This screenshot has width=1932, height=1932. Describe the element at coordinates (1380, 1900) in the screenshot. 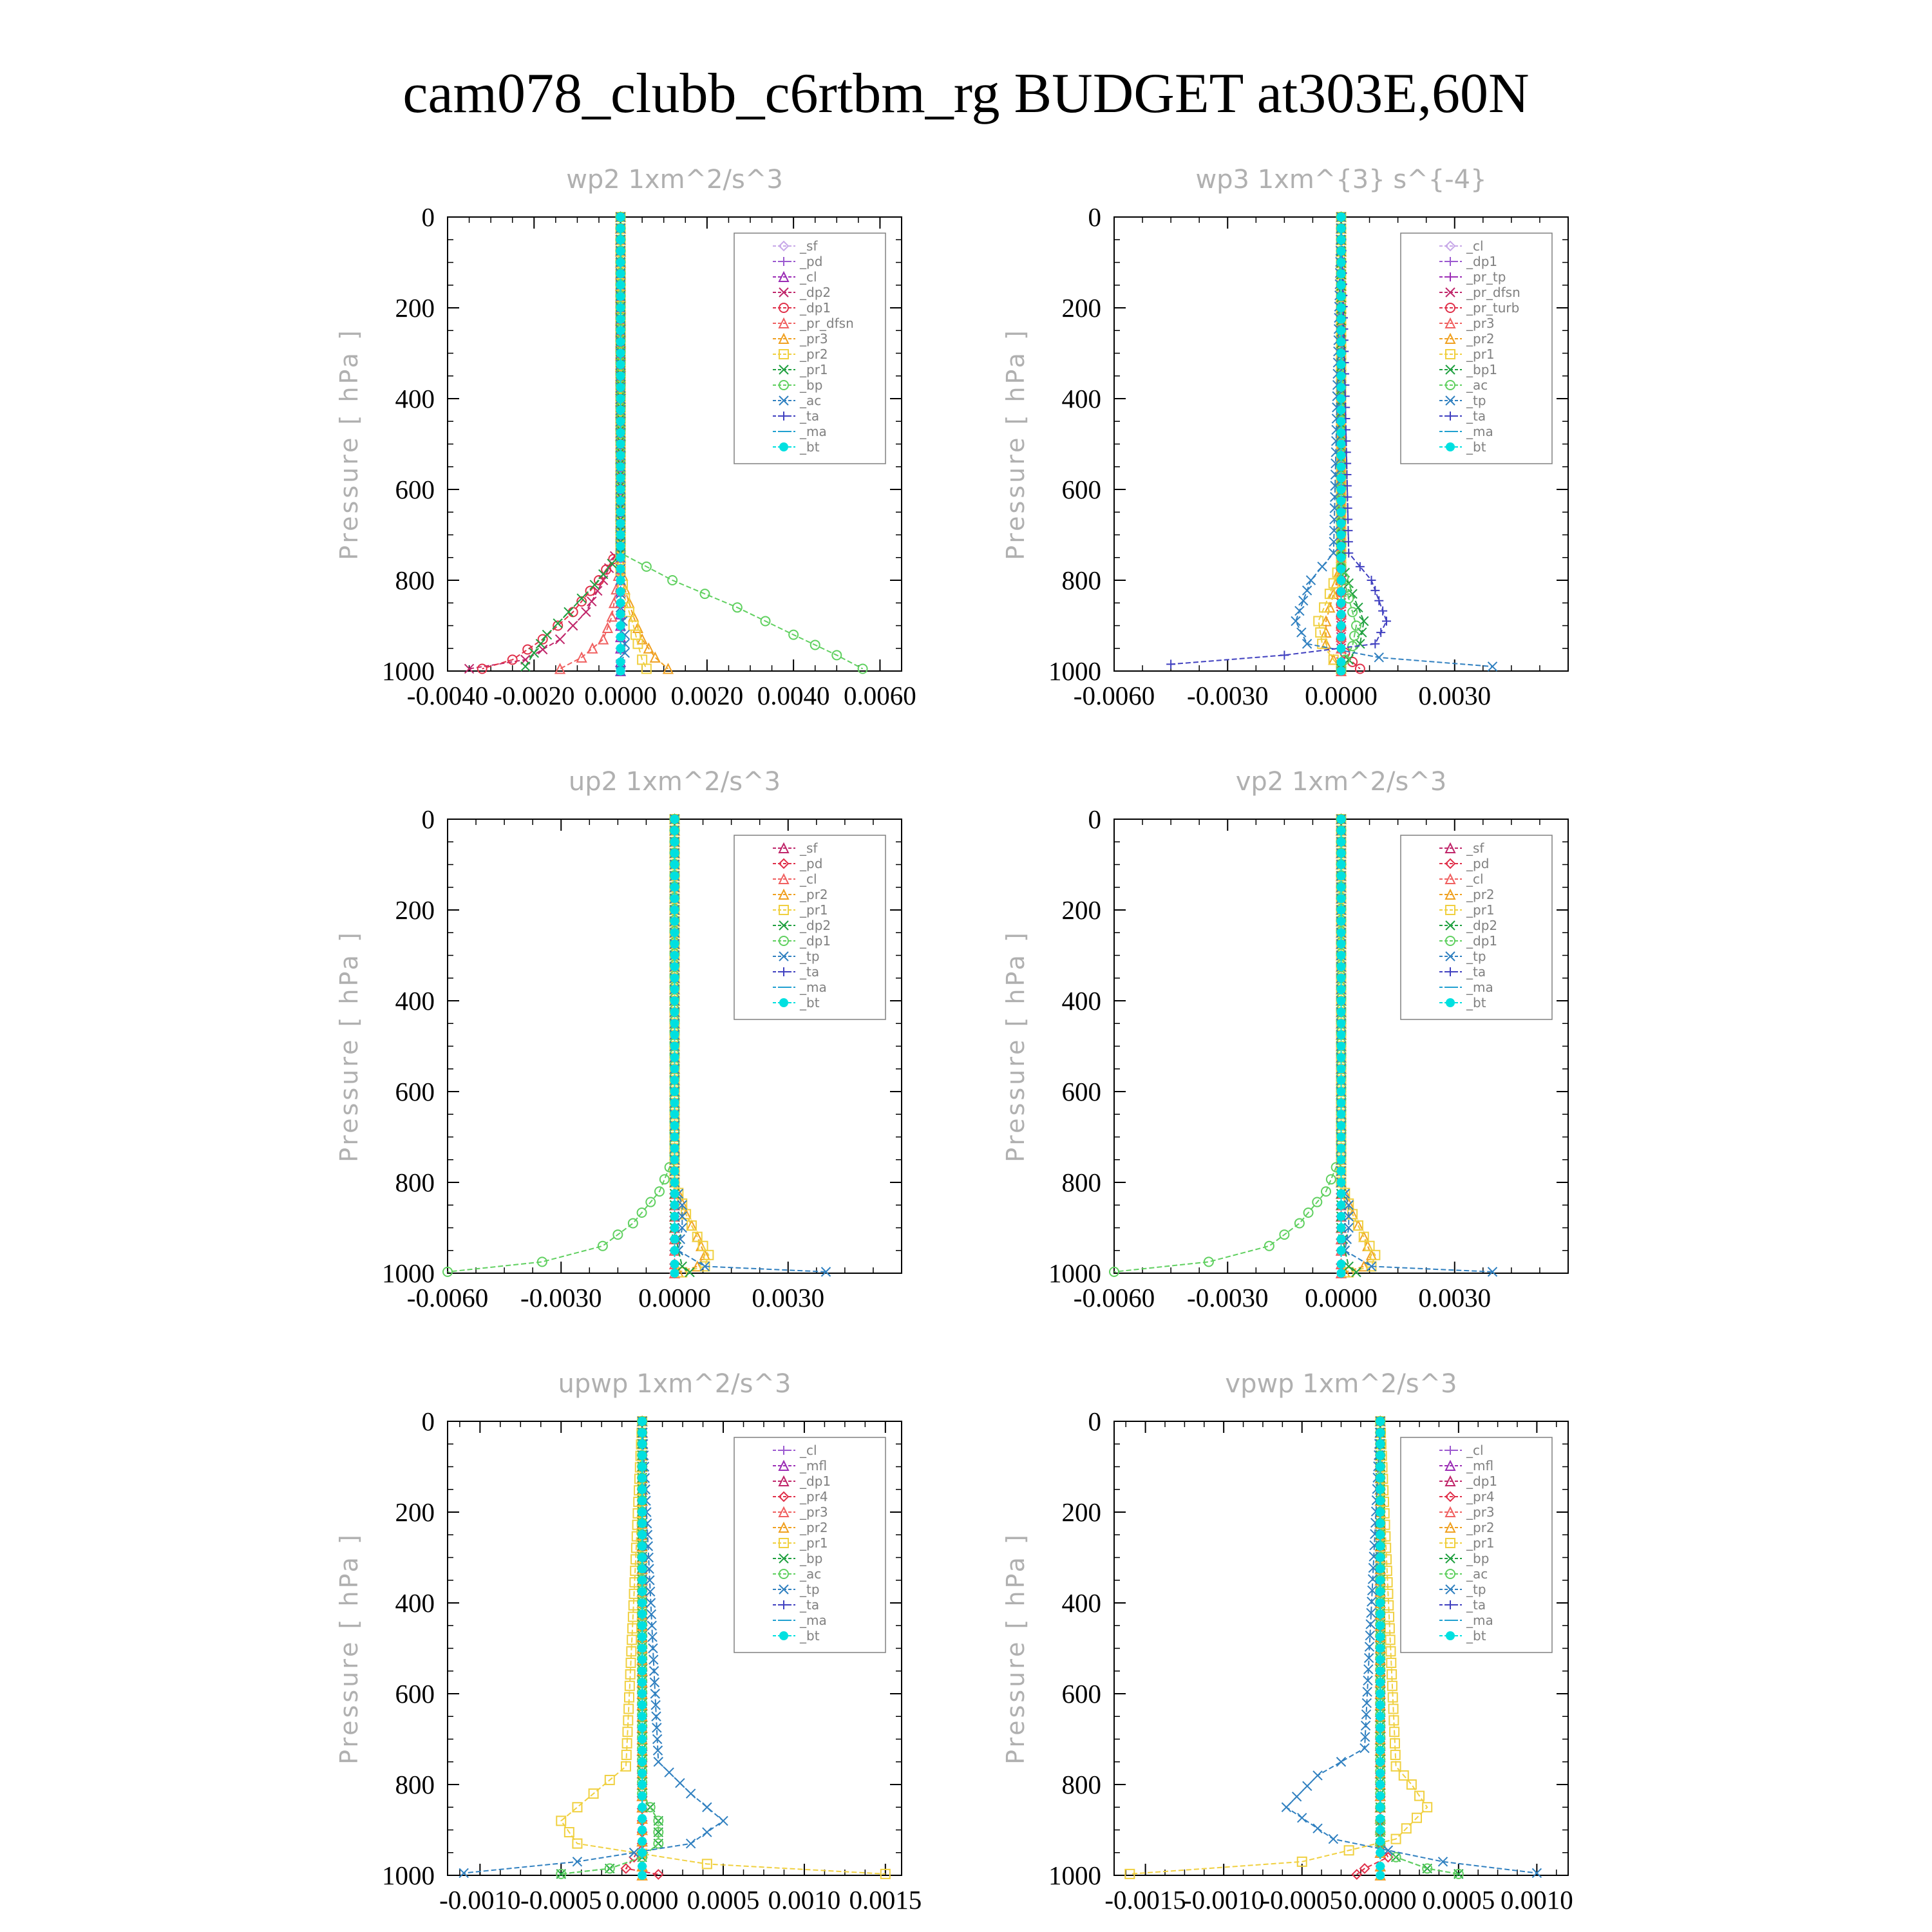

I see `x-tick-label: 0.0000` at that location.